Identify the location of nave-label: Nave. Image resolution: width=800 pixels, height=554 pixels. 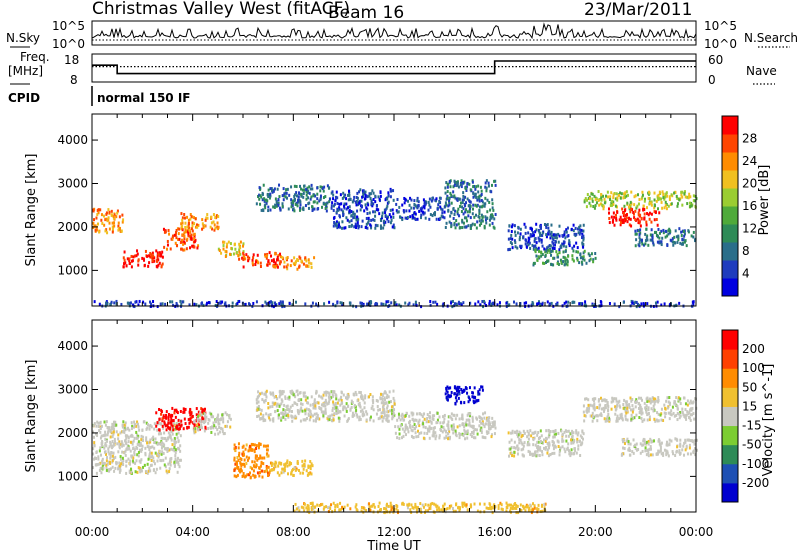
(761, 71).